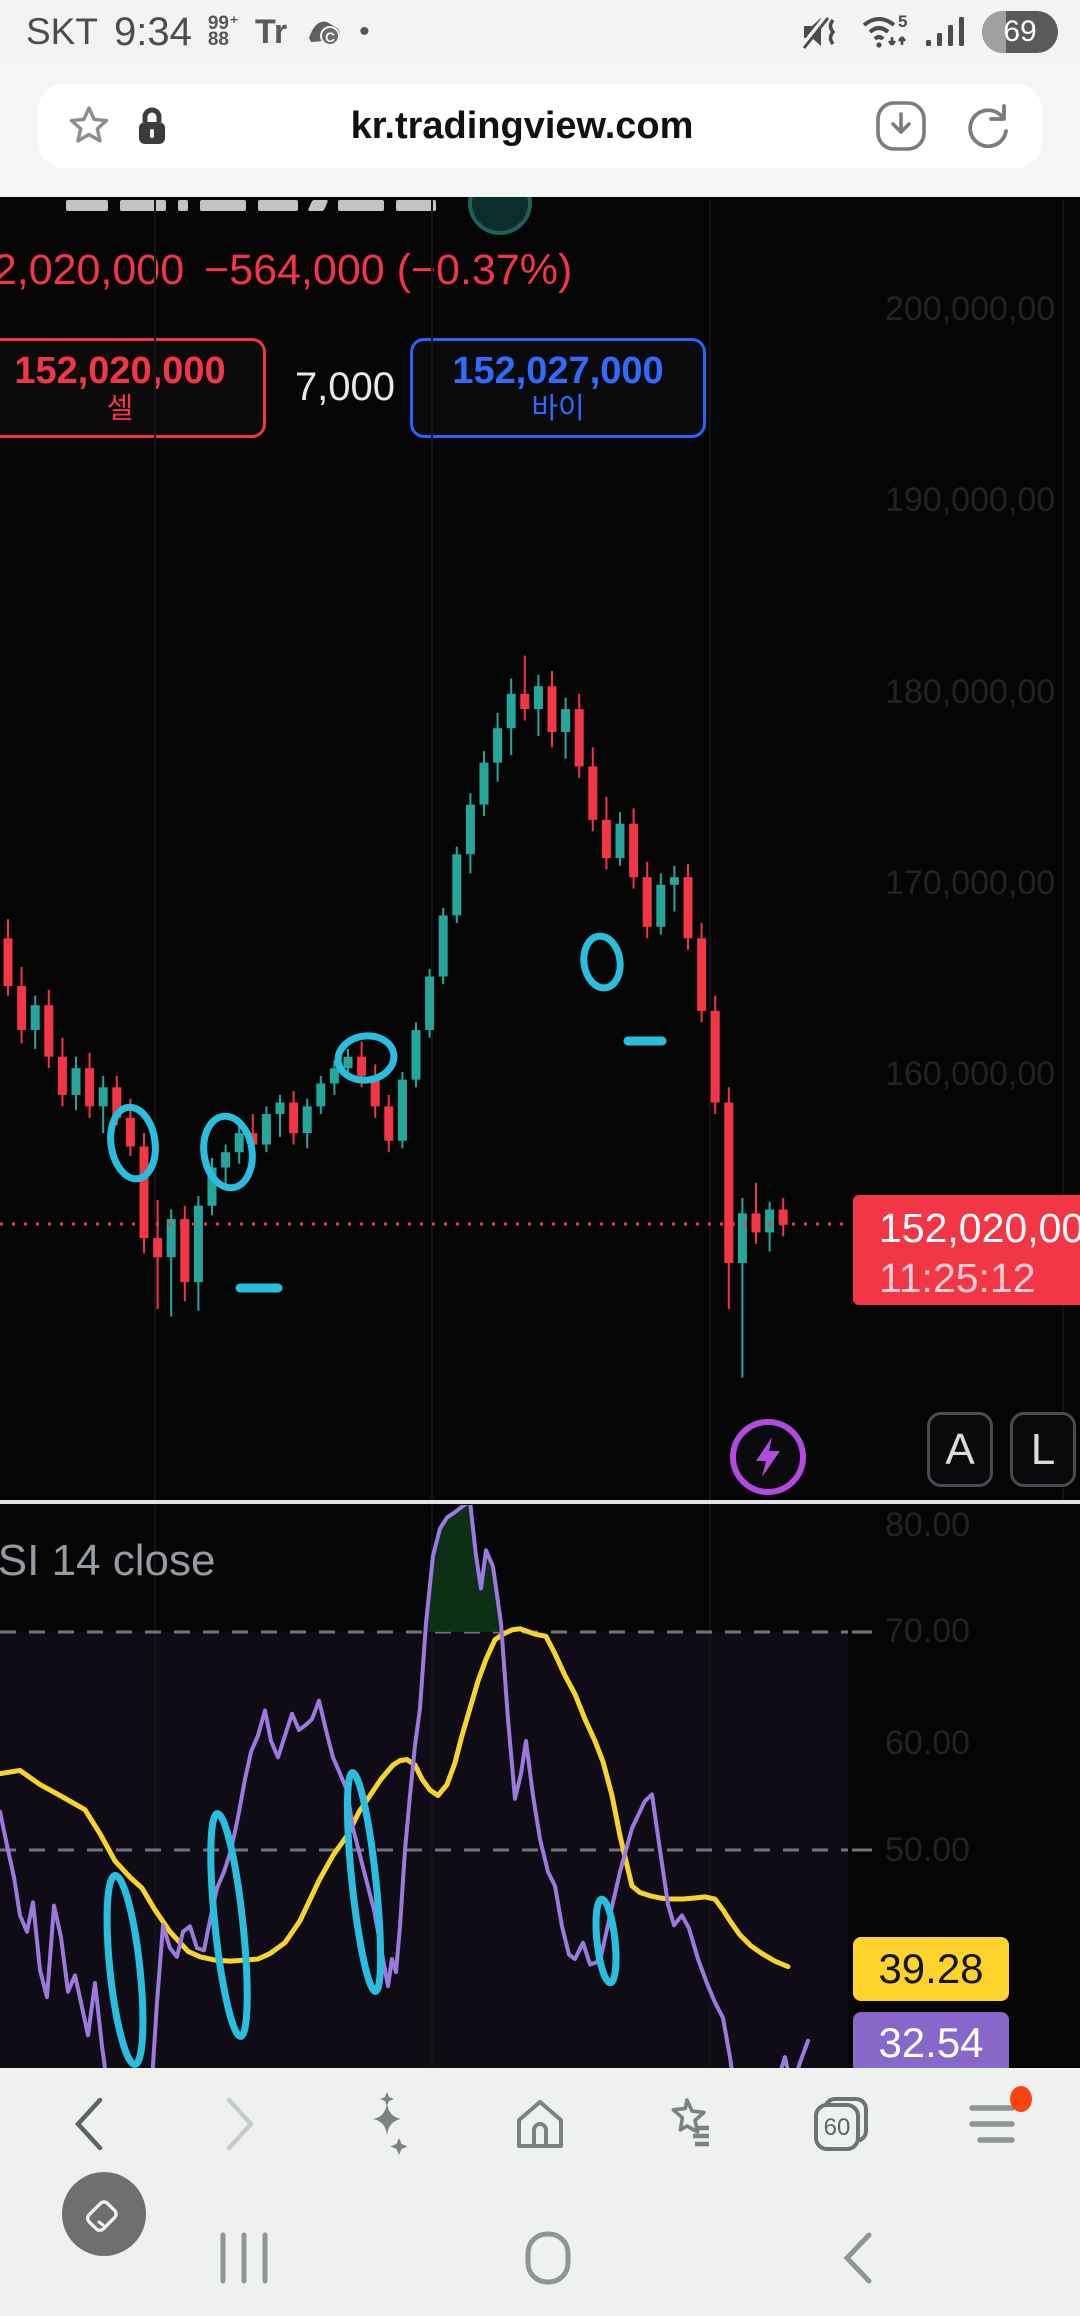 This screenshot has width=1080, height=2316. I want to click on tag-countdown: 11:25:12, so click(957, 1278).